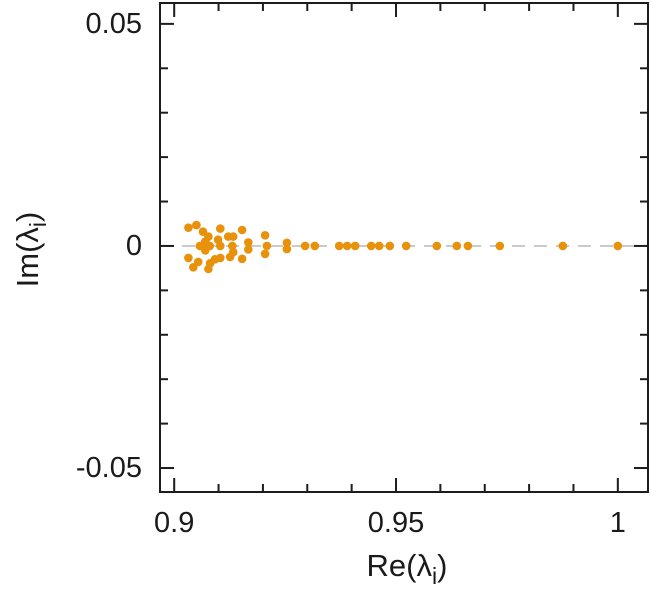 This screenshot has height=600, width=651. Describe the element at coordinates (396, 523) in the screenshot. I see `x-tick-label: 0.95` at that location.